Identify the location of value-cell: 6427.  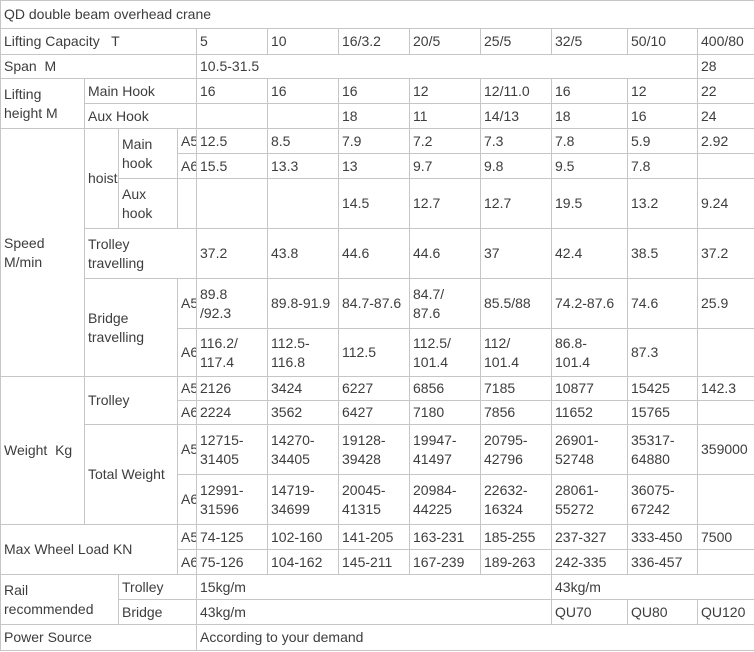
(374, 412).